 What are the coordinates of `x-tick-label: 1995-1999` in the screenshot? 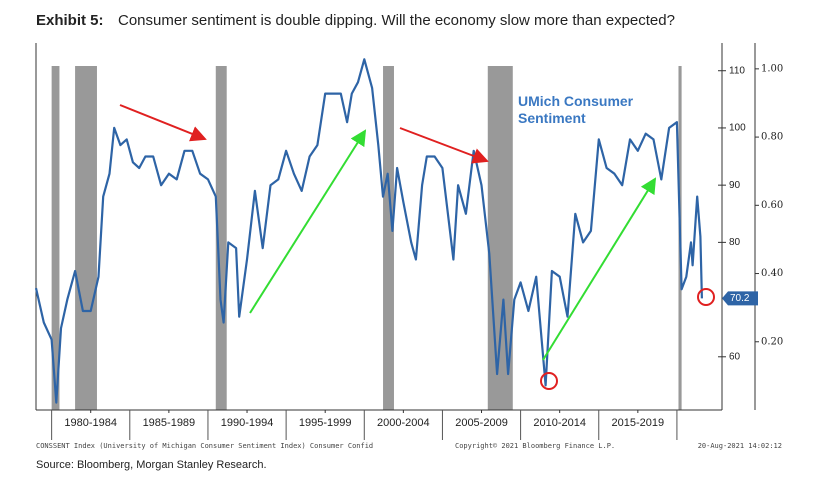 It's located at (325, 423).